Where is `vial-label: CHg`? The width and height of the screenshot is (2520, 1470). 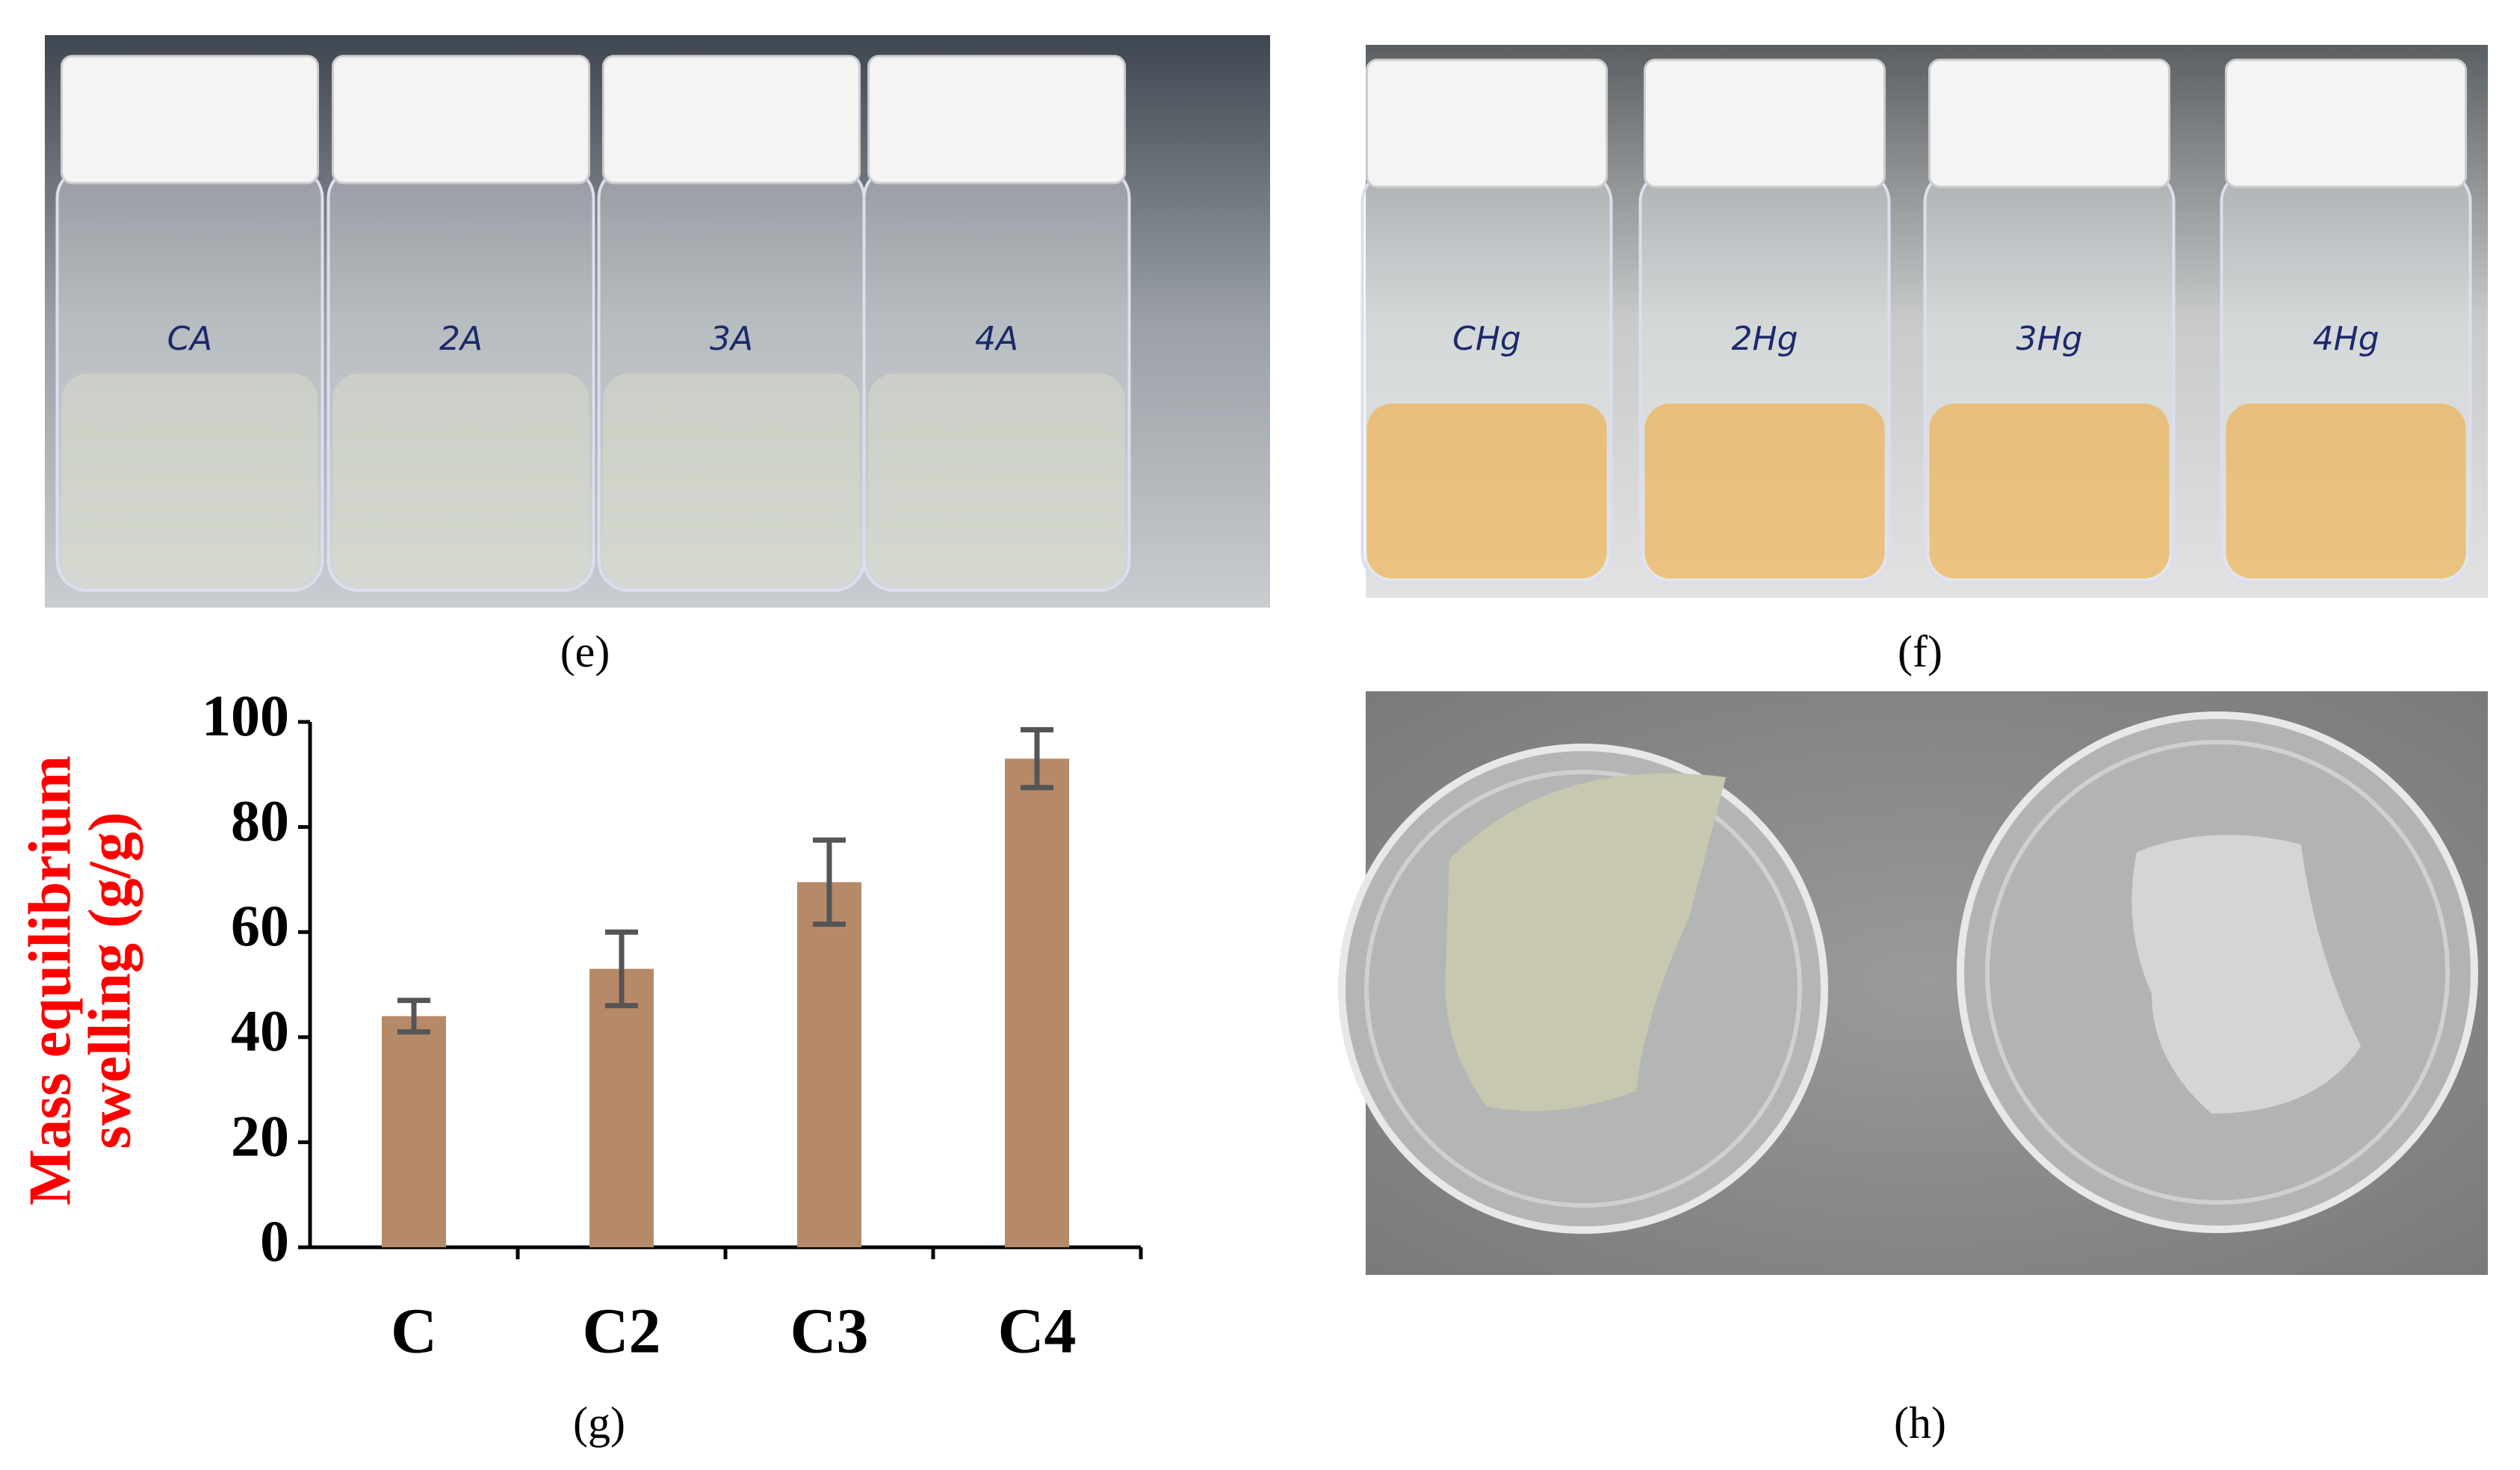
vial-label: CHg is located at coordinates (1486, 339).